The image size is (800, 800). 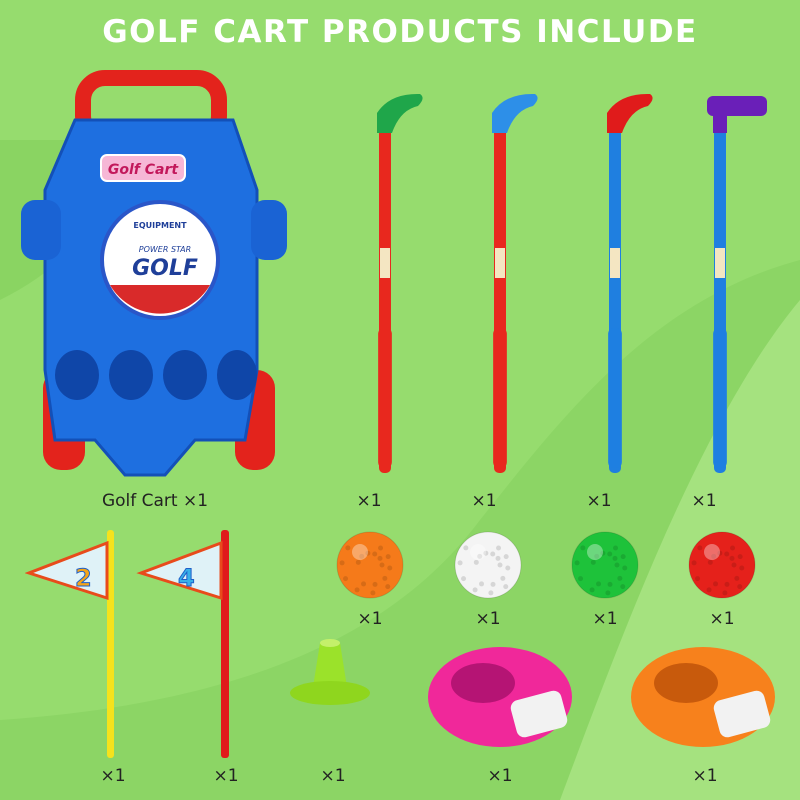 What do you see at coordinates (155, 501) in the screenshot?
I see `golf-cart-label: Golf Cart ×1` at bounding box center [155, 501].